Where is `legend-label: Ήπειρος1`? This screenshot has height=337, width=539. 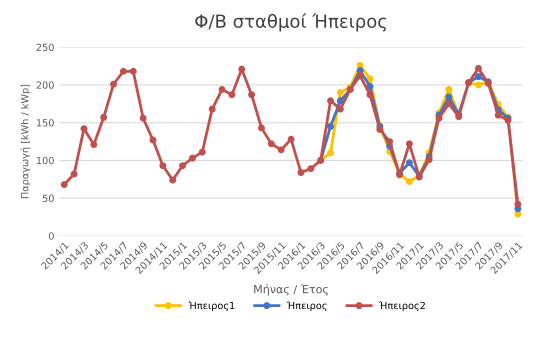
legend-label: Ήπειρος1 is located at coordinates (211, 306).